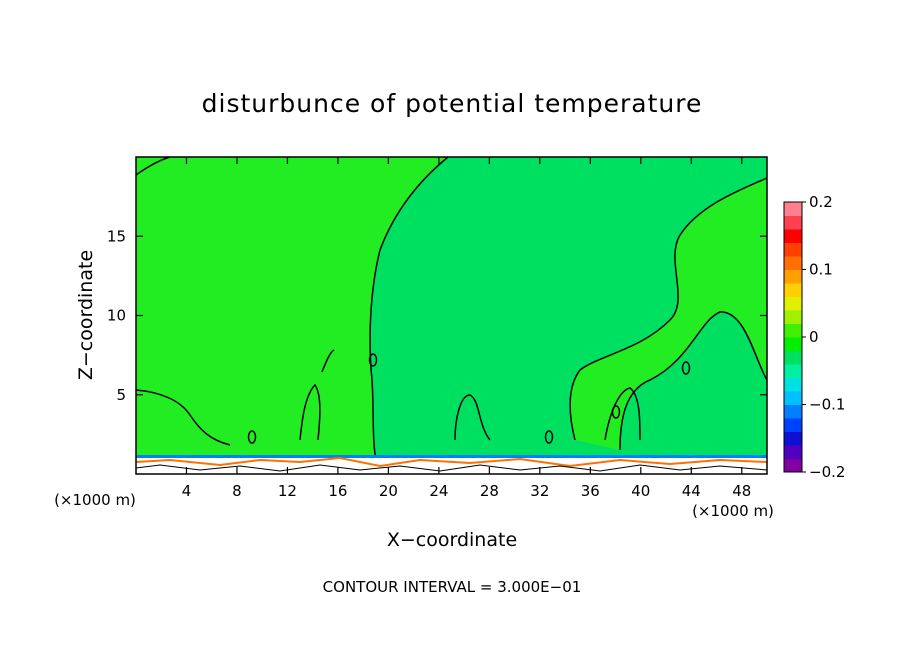  I want to click on x-tick-label: 24, so click(438, 491).